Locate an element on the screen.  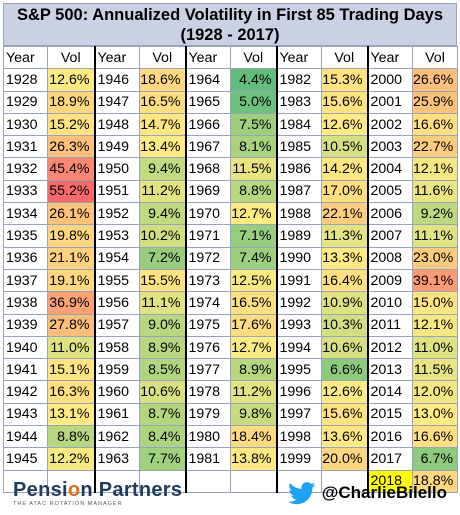
twitter-attribution: @CharlieBilello is located at coordinates (367, 493).